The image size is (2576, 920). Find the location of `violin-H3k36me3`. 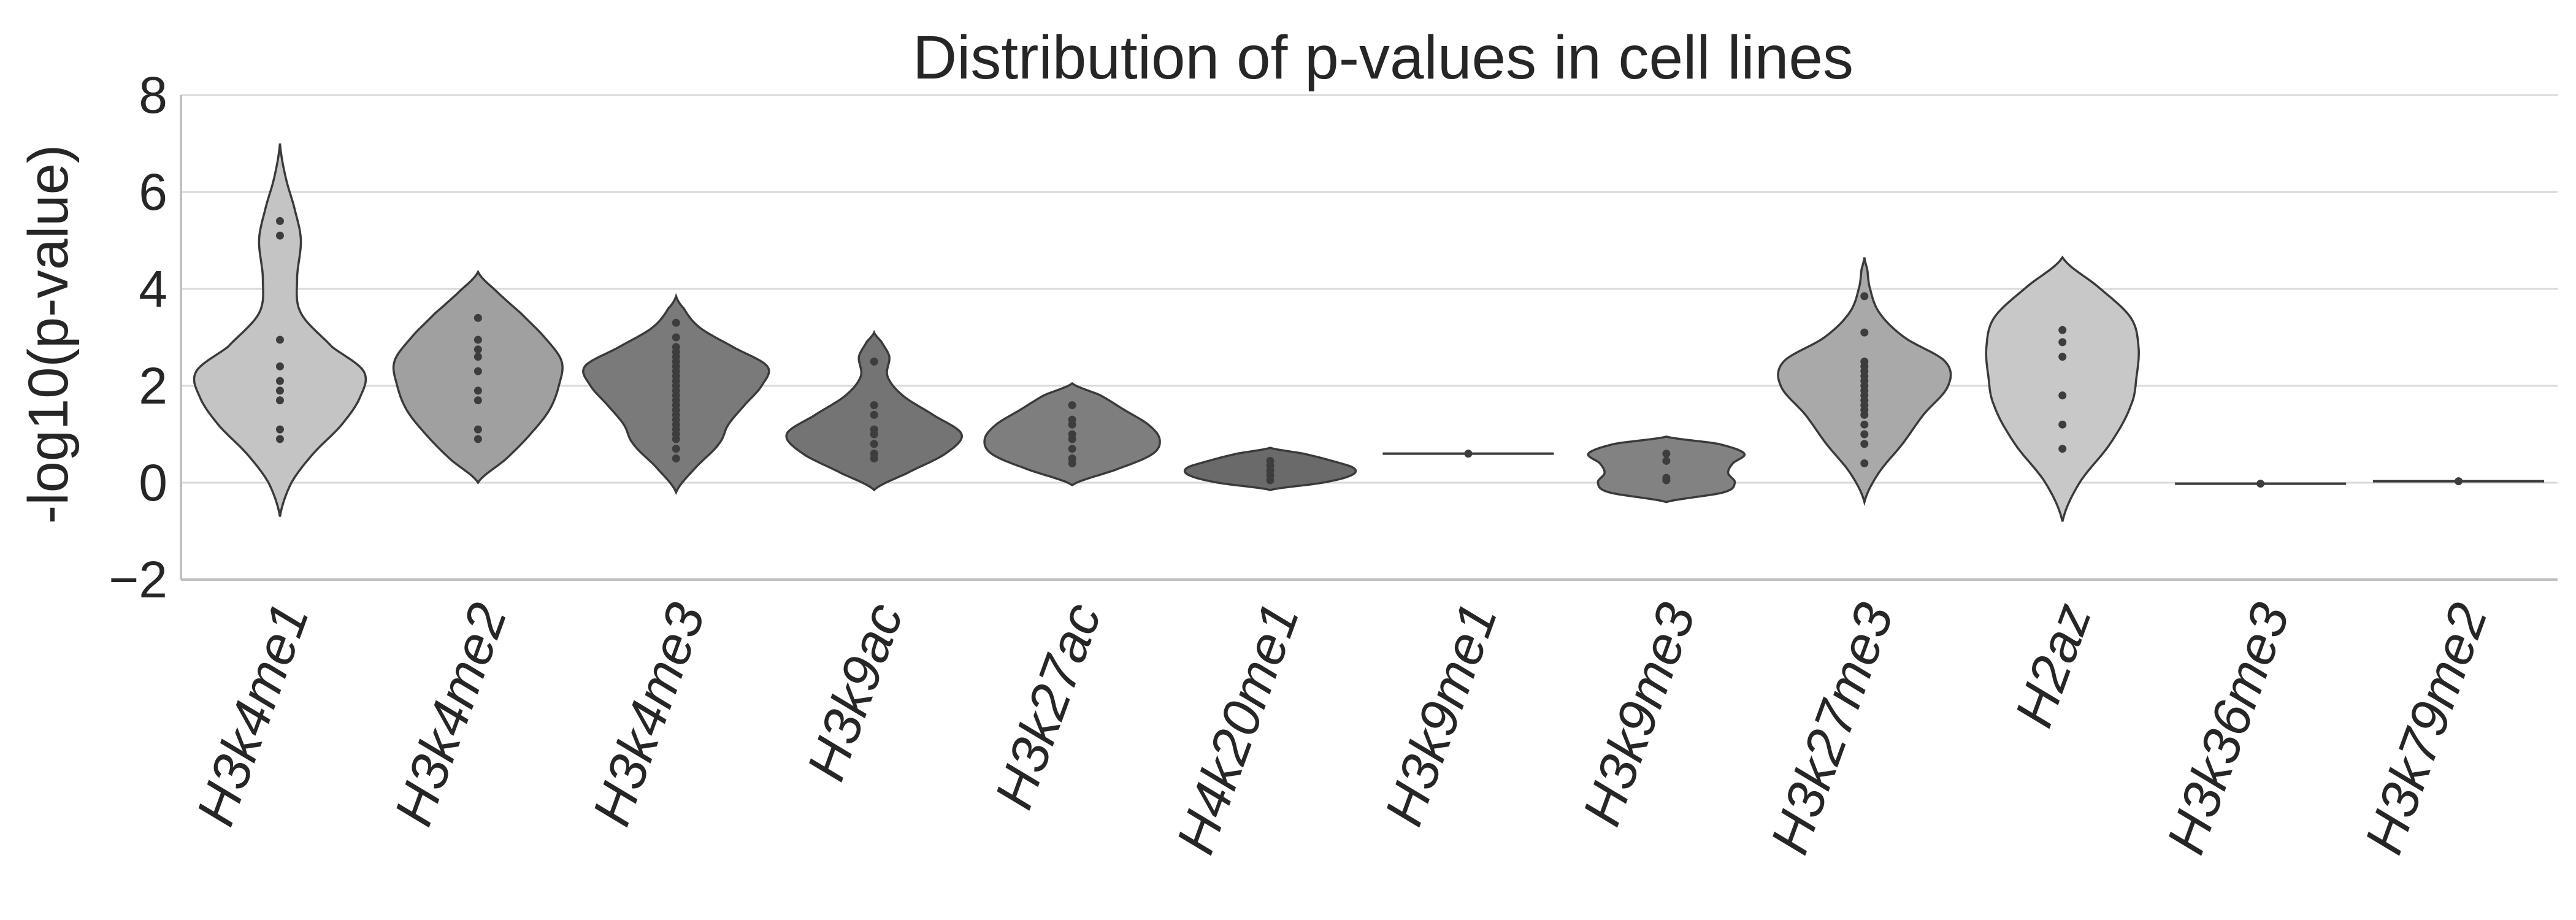

violin-H3k36me3 is located at coordinates (2261, 484).